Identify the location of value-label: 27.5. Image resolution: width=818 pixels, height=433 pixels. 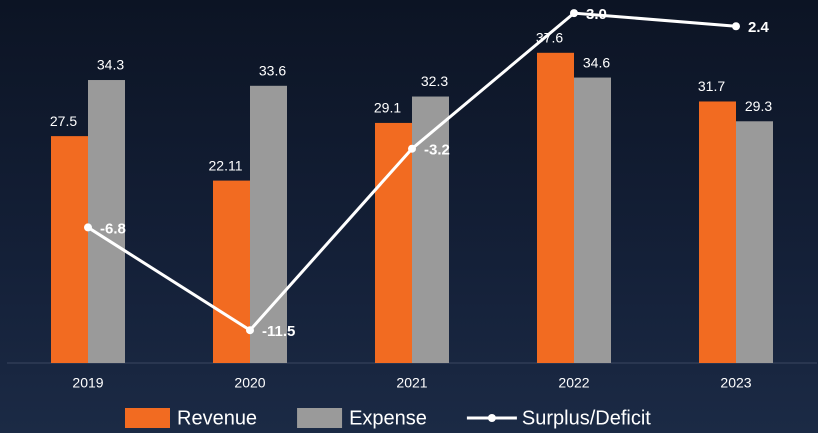
(63, 121).